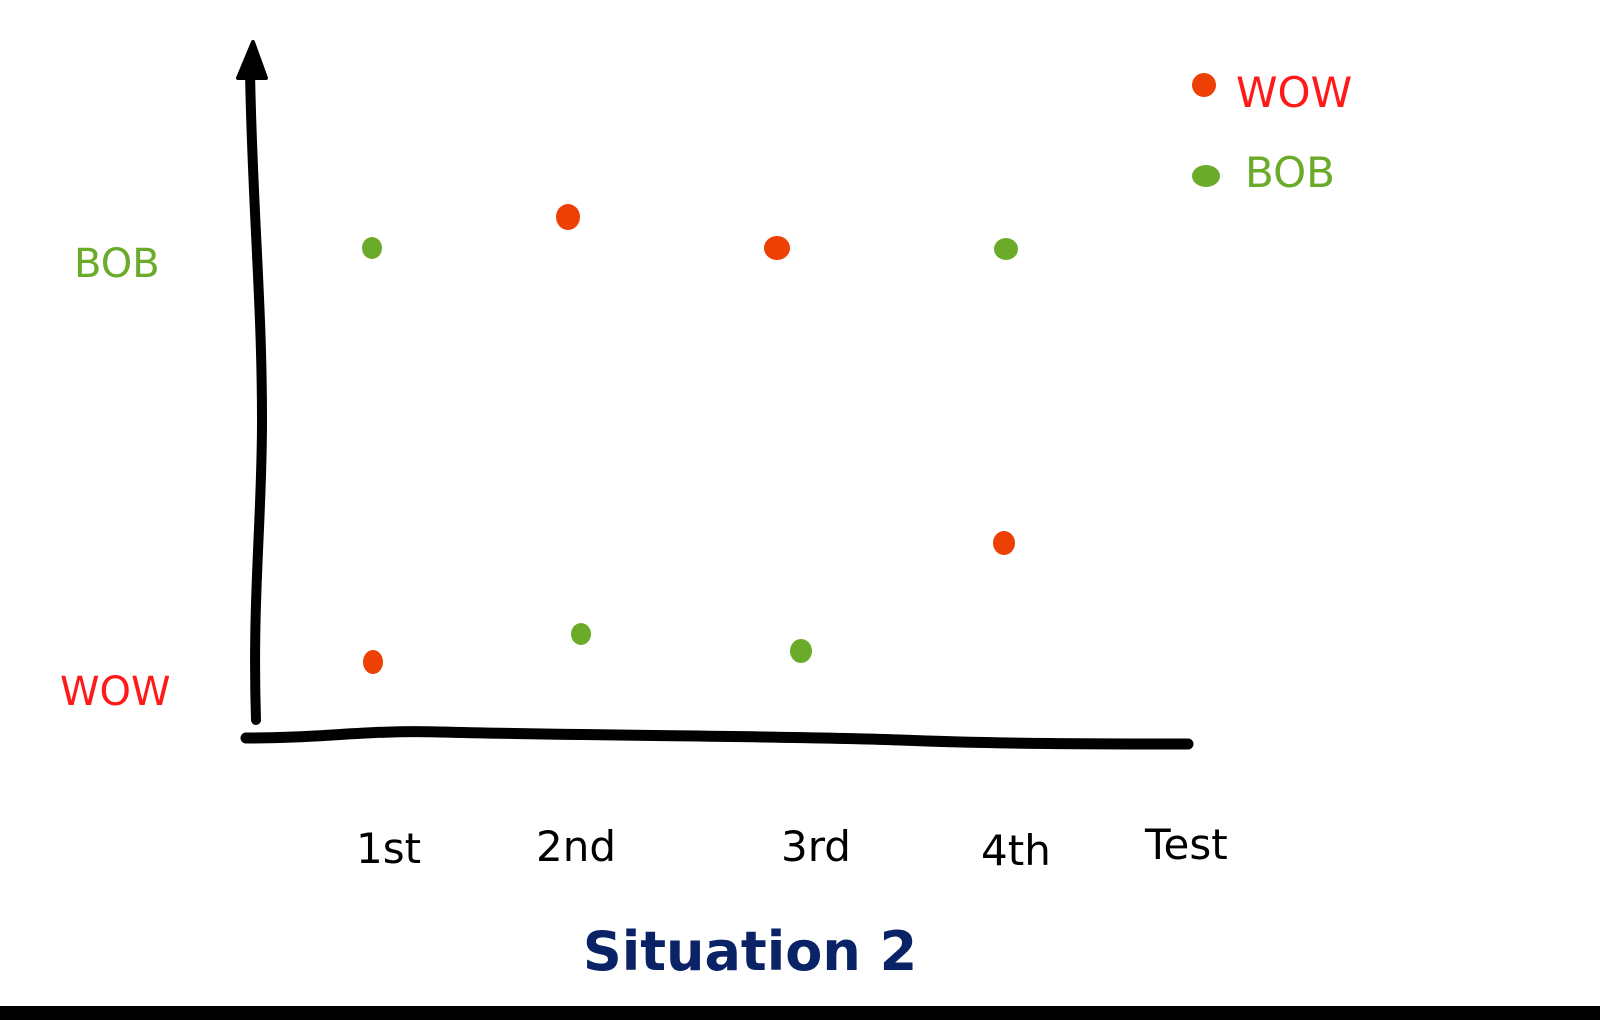 The width and height of the screenshot is (1600, 1020). What do you see at coordinates (256, 395) in the screenshot?
I see `y-axis-line` at bounding box center [256, 395].